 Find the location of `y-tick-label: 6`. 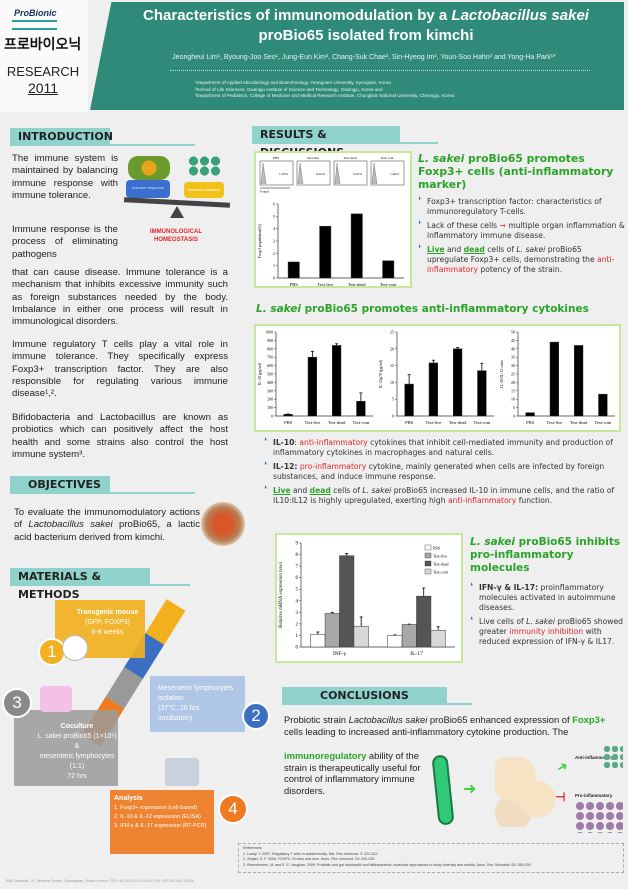

y-tick-label: 6 is located at coordinates (297, 578).